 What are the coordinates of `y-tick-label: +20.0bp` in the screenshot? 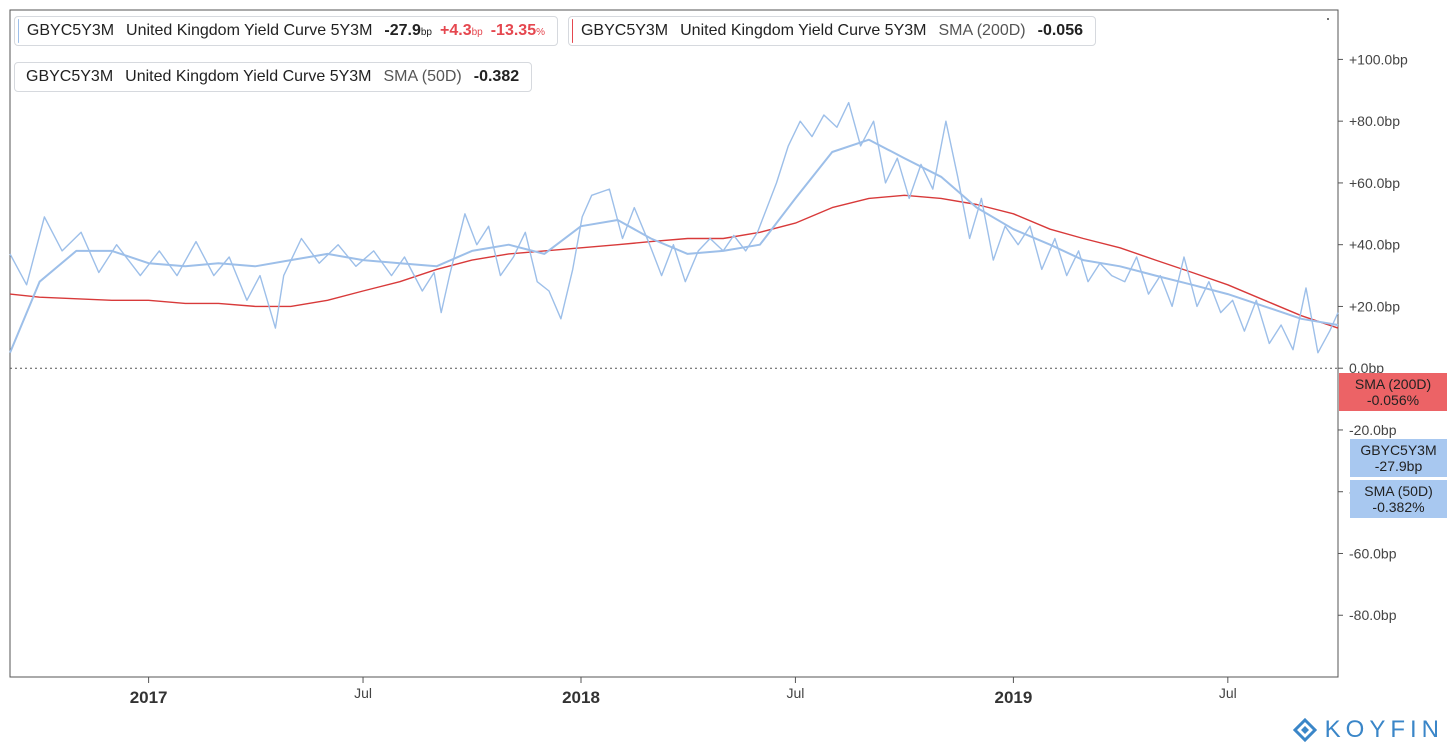 It's located at (1374, 306).